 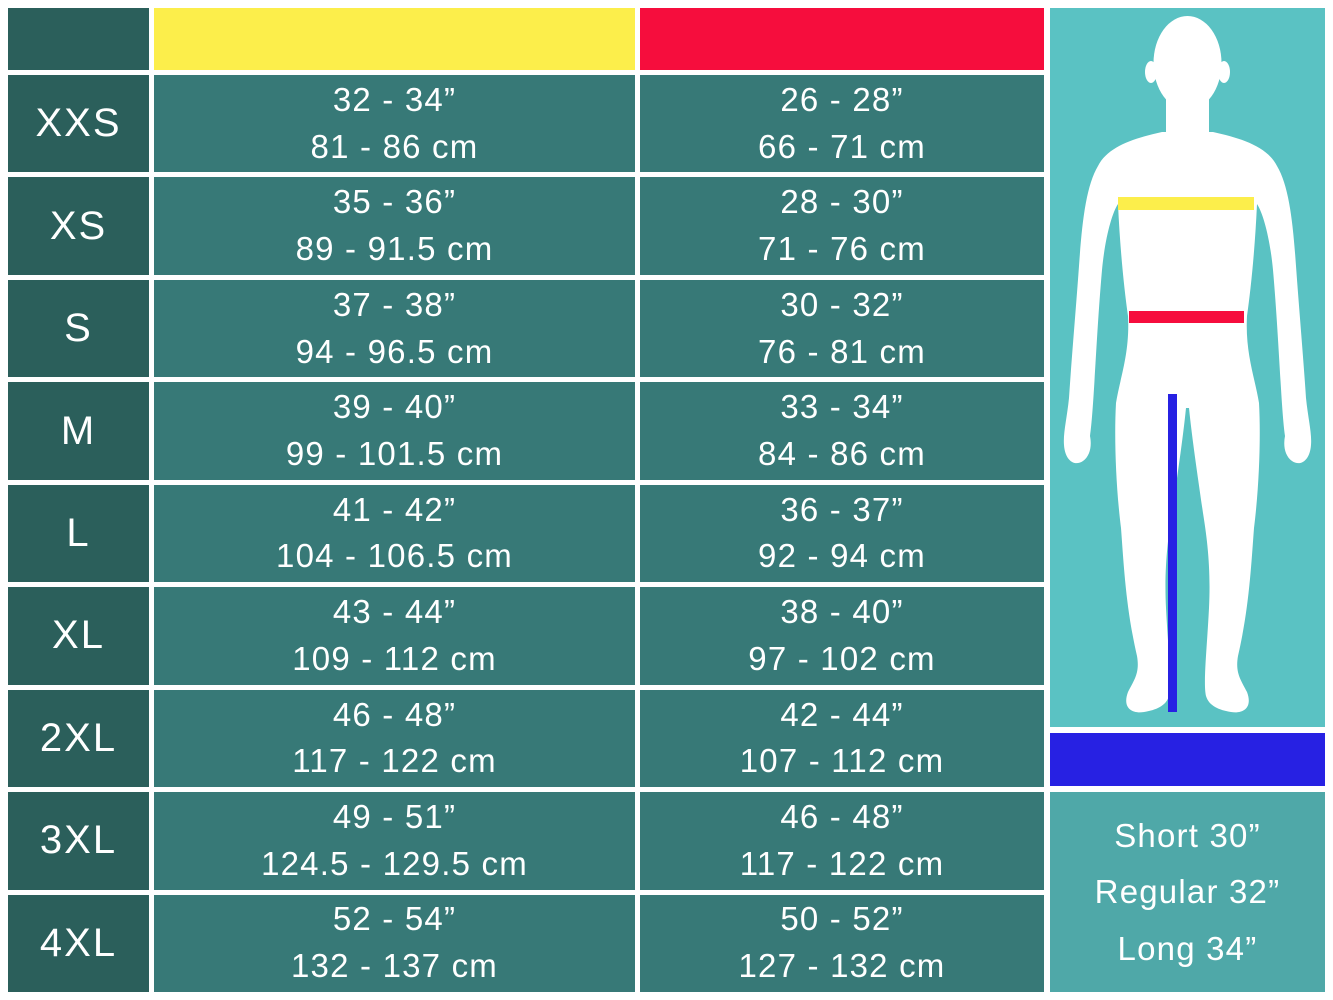 What do you see at coordinates (842, 99) in the screenshot?
I see `waist-inches: 26 - 28”` at bounding box center [842, 99].